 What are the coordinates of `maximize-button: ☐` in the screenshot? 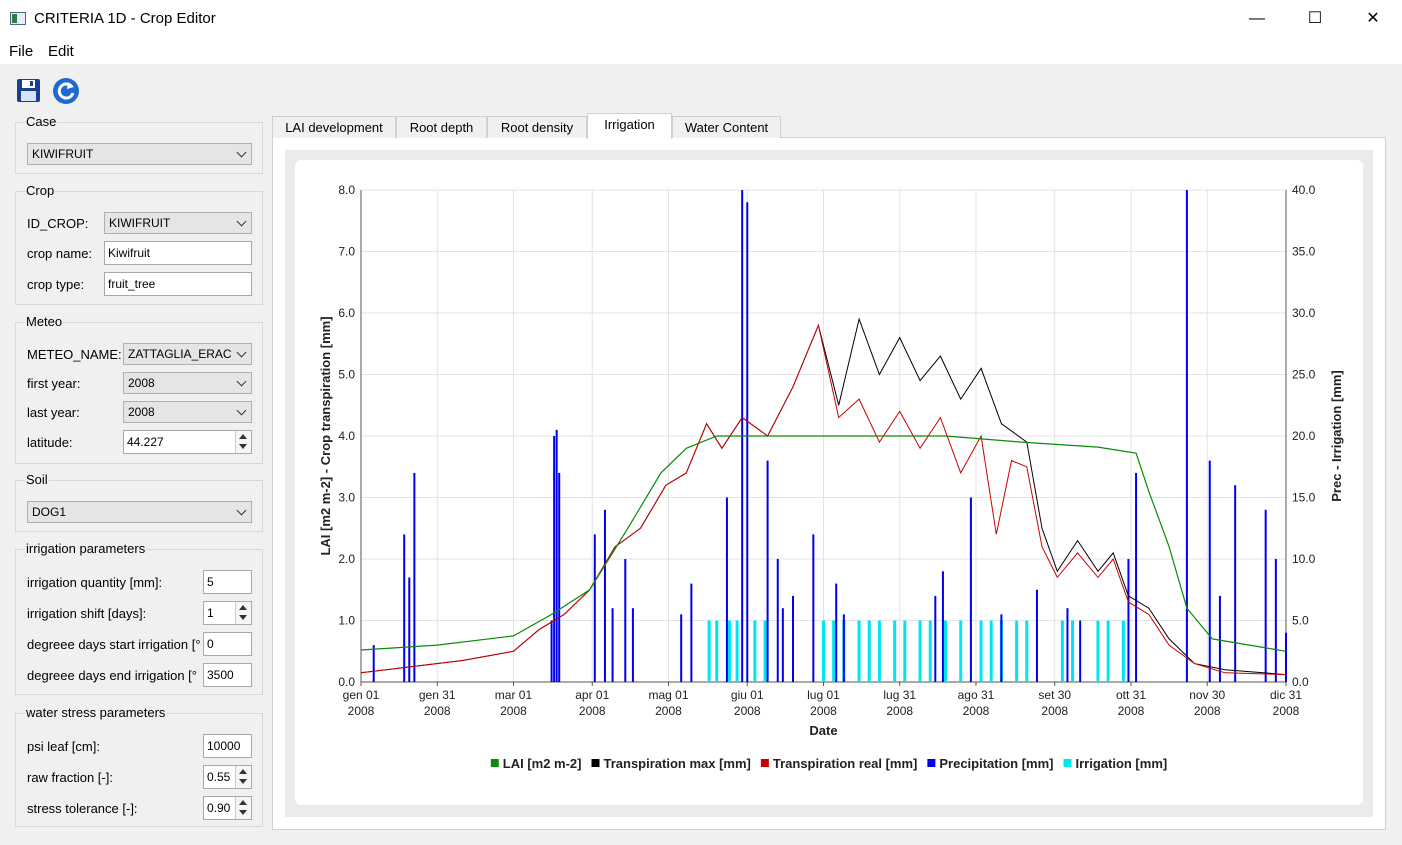 It's located at (1315, 18).